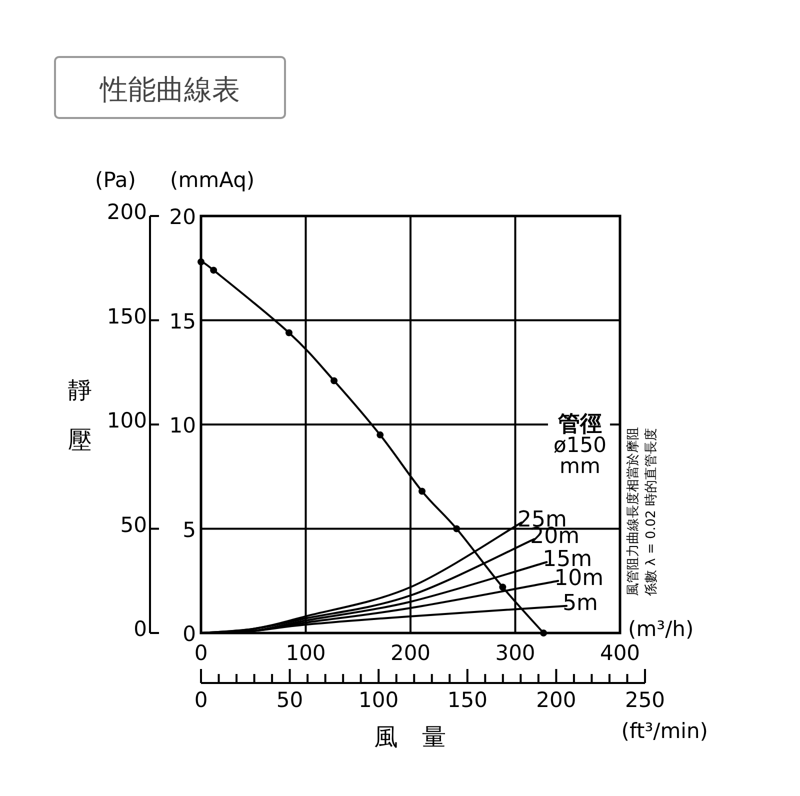 The height and width of the screenshot is (796, 800). I want to click on y-axis-title: 靜壓, so click(80, 415).